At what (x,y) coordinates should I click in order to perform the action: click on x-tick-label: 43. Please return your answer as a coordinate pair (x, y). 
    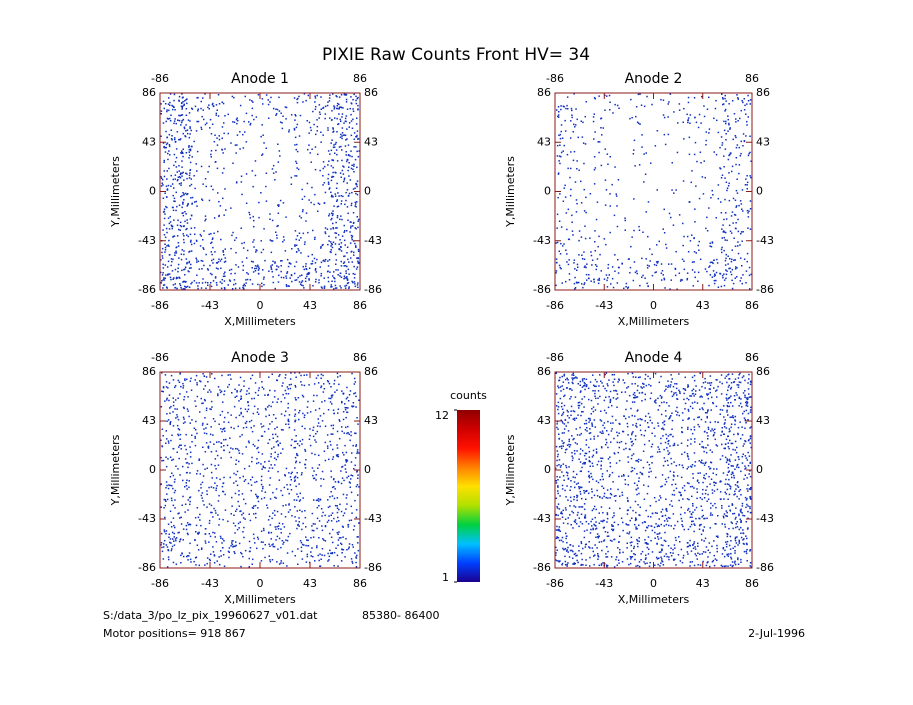
    Looking at the image, I should click on (703, 305).